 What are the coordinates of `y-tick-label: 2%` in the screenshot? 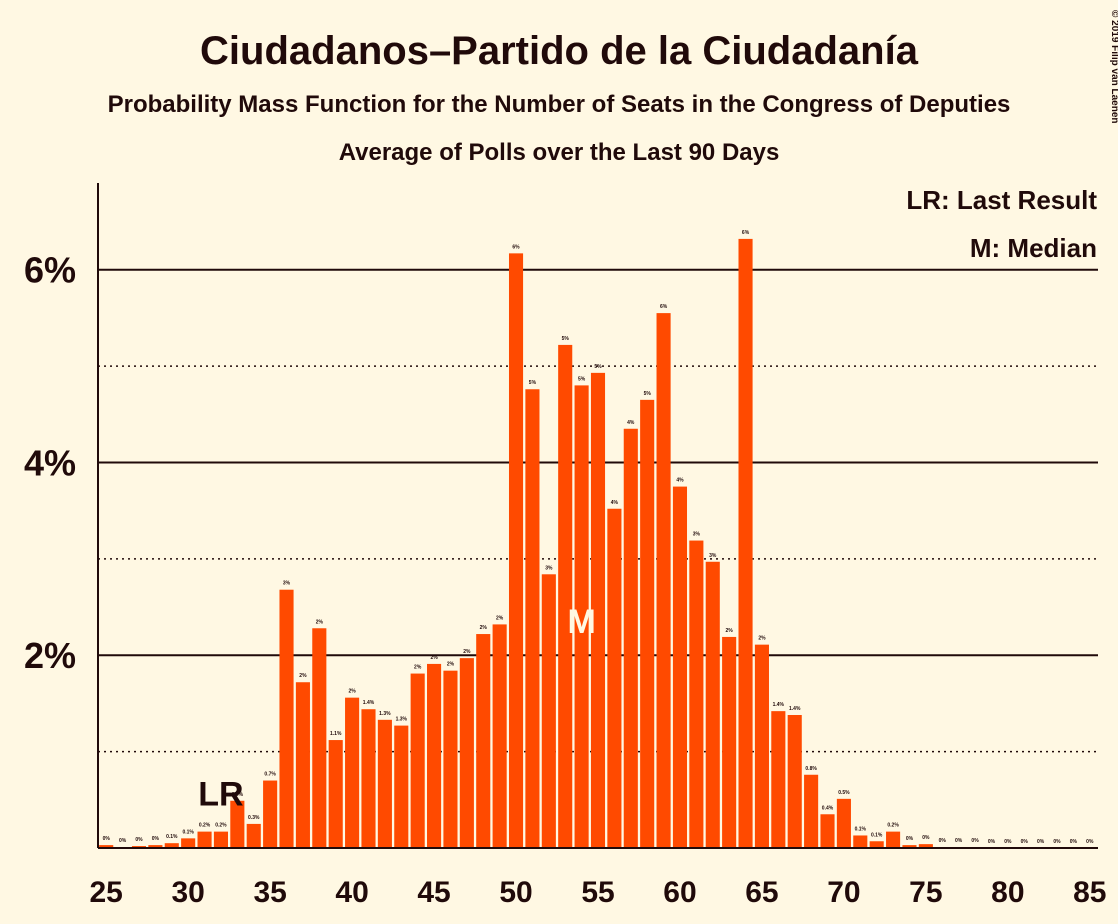 It's located at (50, 655).